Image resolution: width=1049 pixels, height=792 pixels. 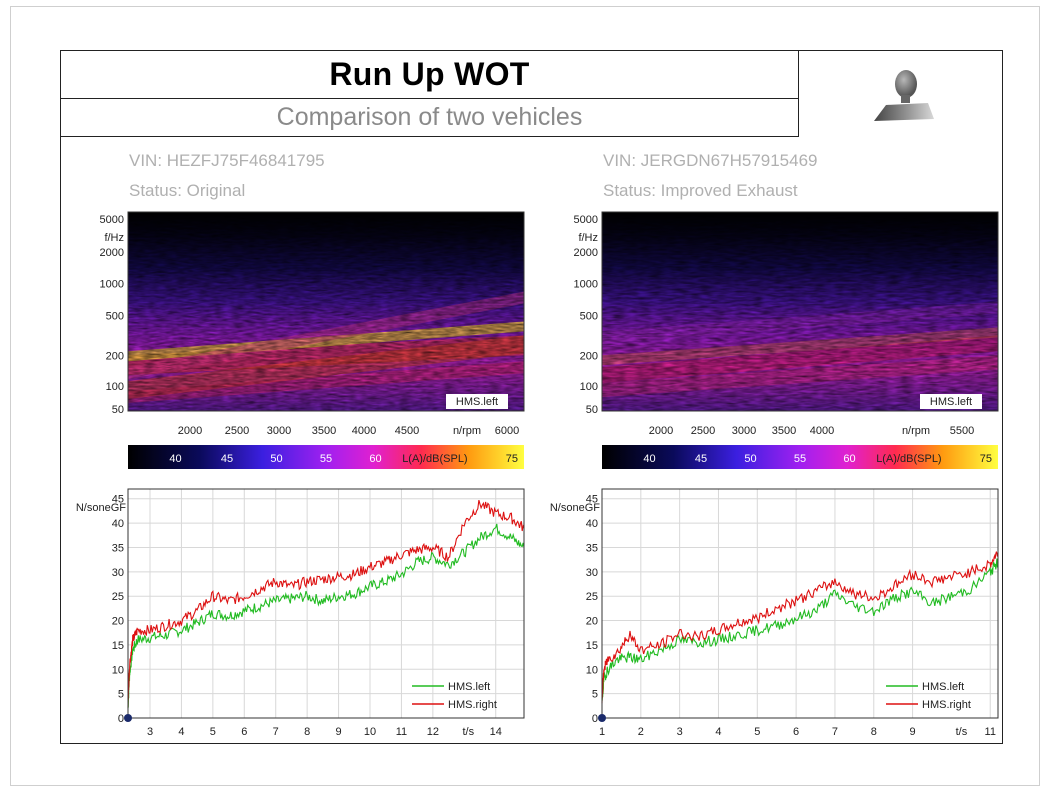 I want to click on legend-label: HMS.right, so click(x=472, y=705).